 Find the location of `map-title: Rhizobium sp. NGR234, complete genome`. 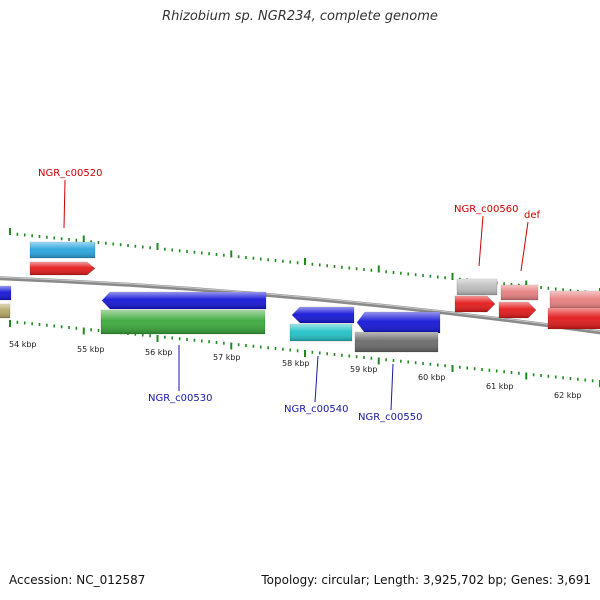

map-title: Rhizobium sp. NGR234, complete genome is located at coordinates (300, 16).